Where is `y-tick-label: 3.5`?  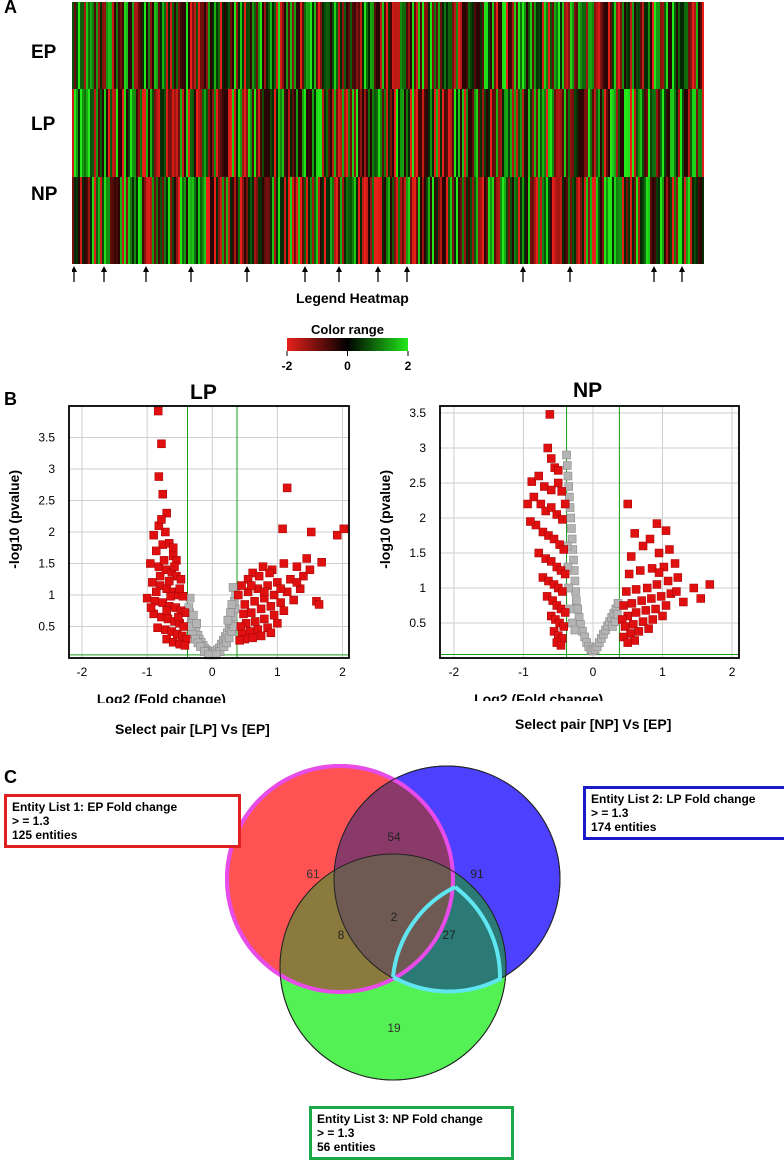 y-tick-label: 3.5 is located at coordinates (417, 413).